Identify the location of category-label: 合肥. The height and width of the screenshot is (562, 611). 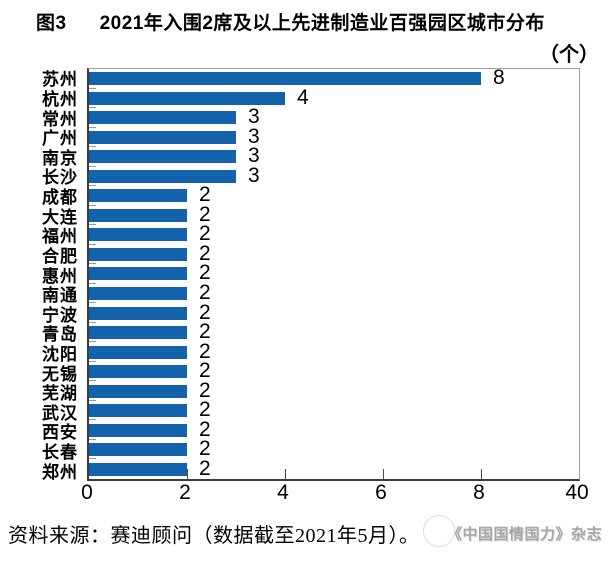
(60, 256).